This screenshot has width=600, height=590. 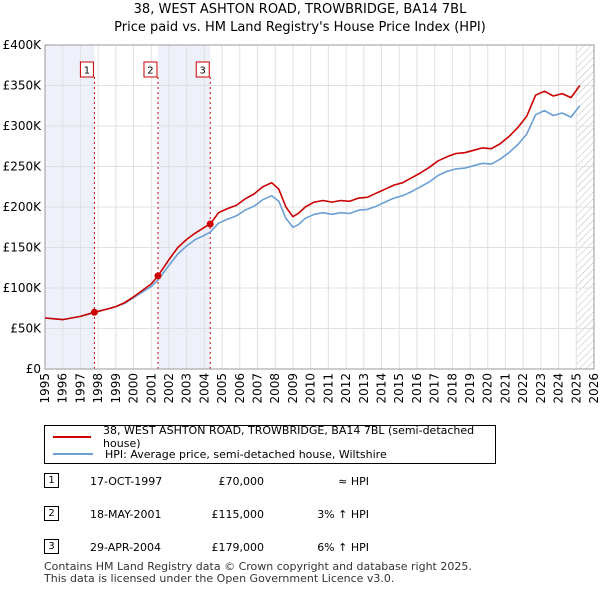 What do you see at coordinates (23, 288) in the screenshot?
I see `y-tick-label: £100K` at bounding box center [23, 288].